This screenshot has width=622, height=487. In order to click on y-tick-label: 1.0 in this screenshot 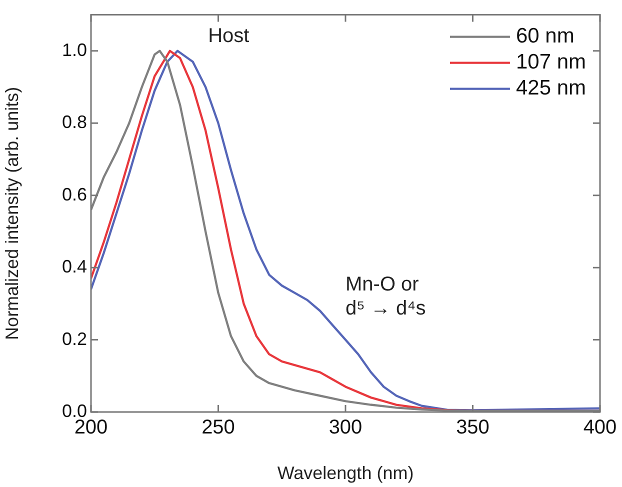, I will do `click(74, 50)`.